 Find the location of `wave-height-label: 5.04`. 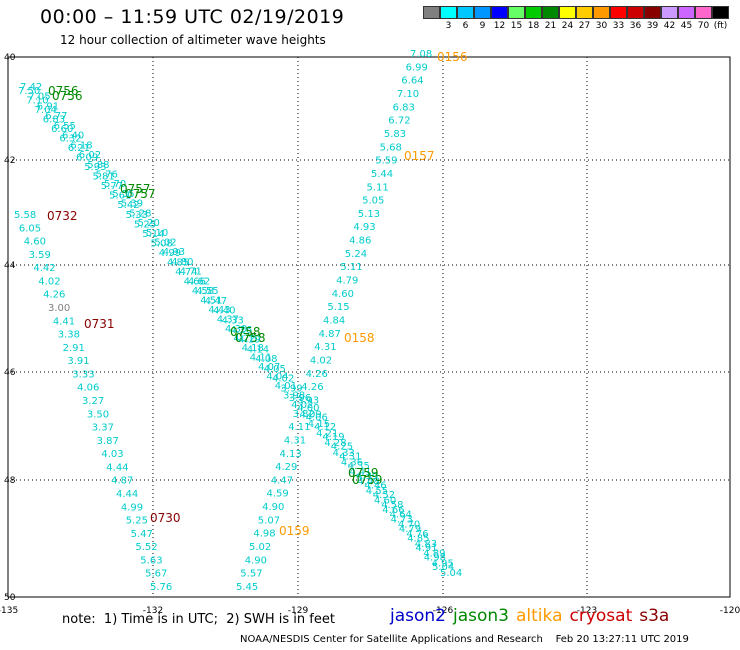

wave-height-label: 5.04 is located at coordinates (451, 573).